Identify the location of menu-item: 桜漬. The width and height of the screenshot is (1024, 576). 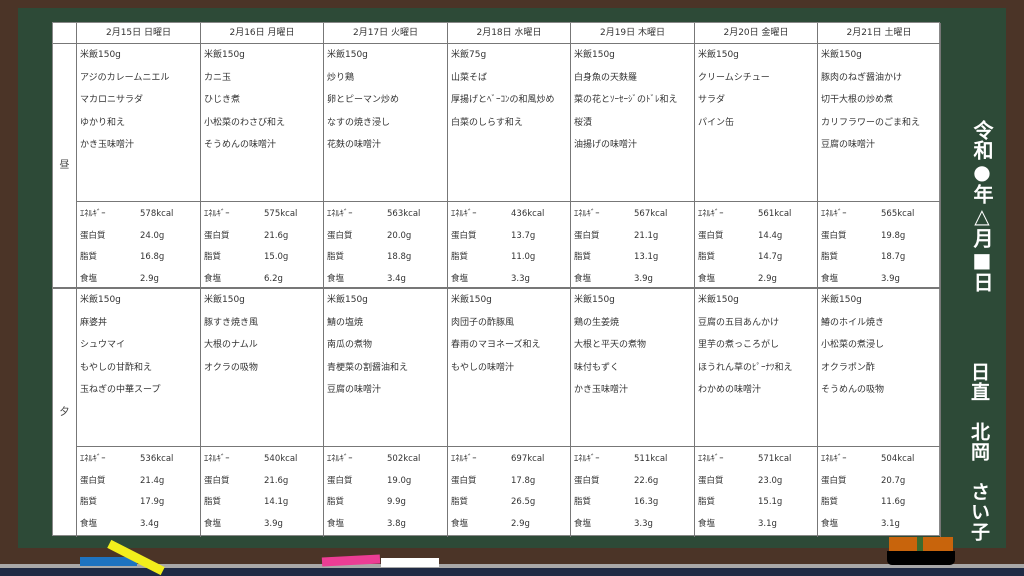
(583, 122).